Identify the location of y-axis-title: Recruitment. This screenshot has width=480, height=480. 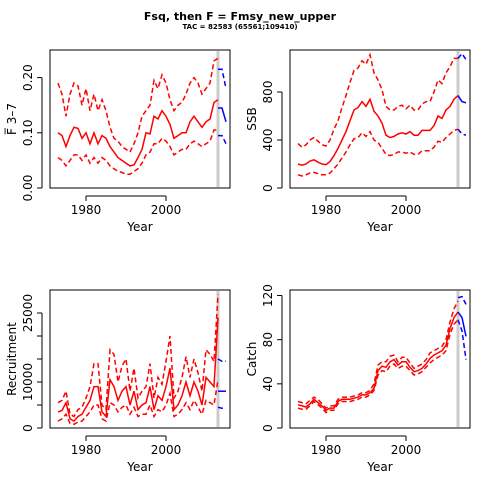
(12, 359).